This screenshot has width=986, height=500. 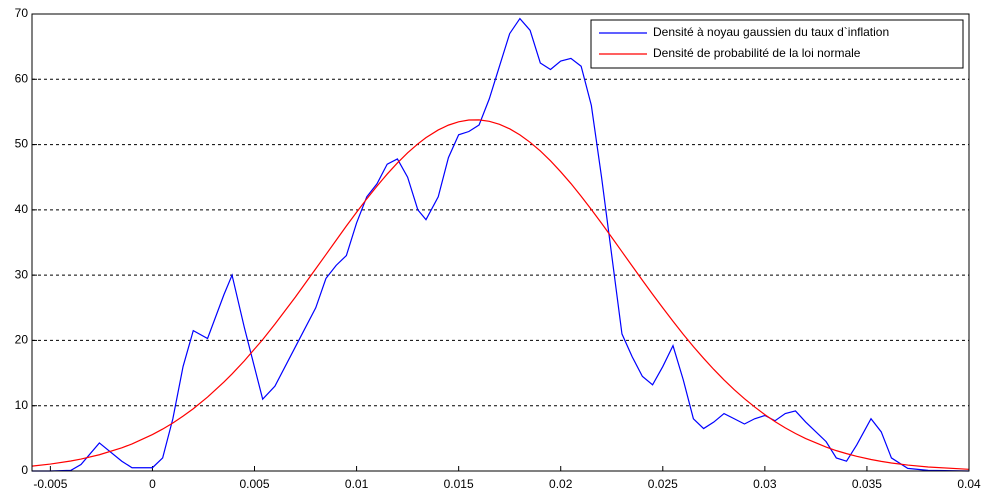 I want to click on legend-box, so click(x=777, y=44).